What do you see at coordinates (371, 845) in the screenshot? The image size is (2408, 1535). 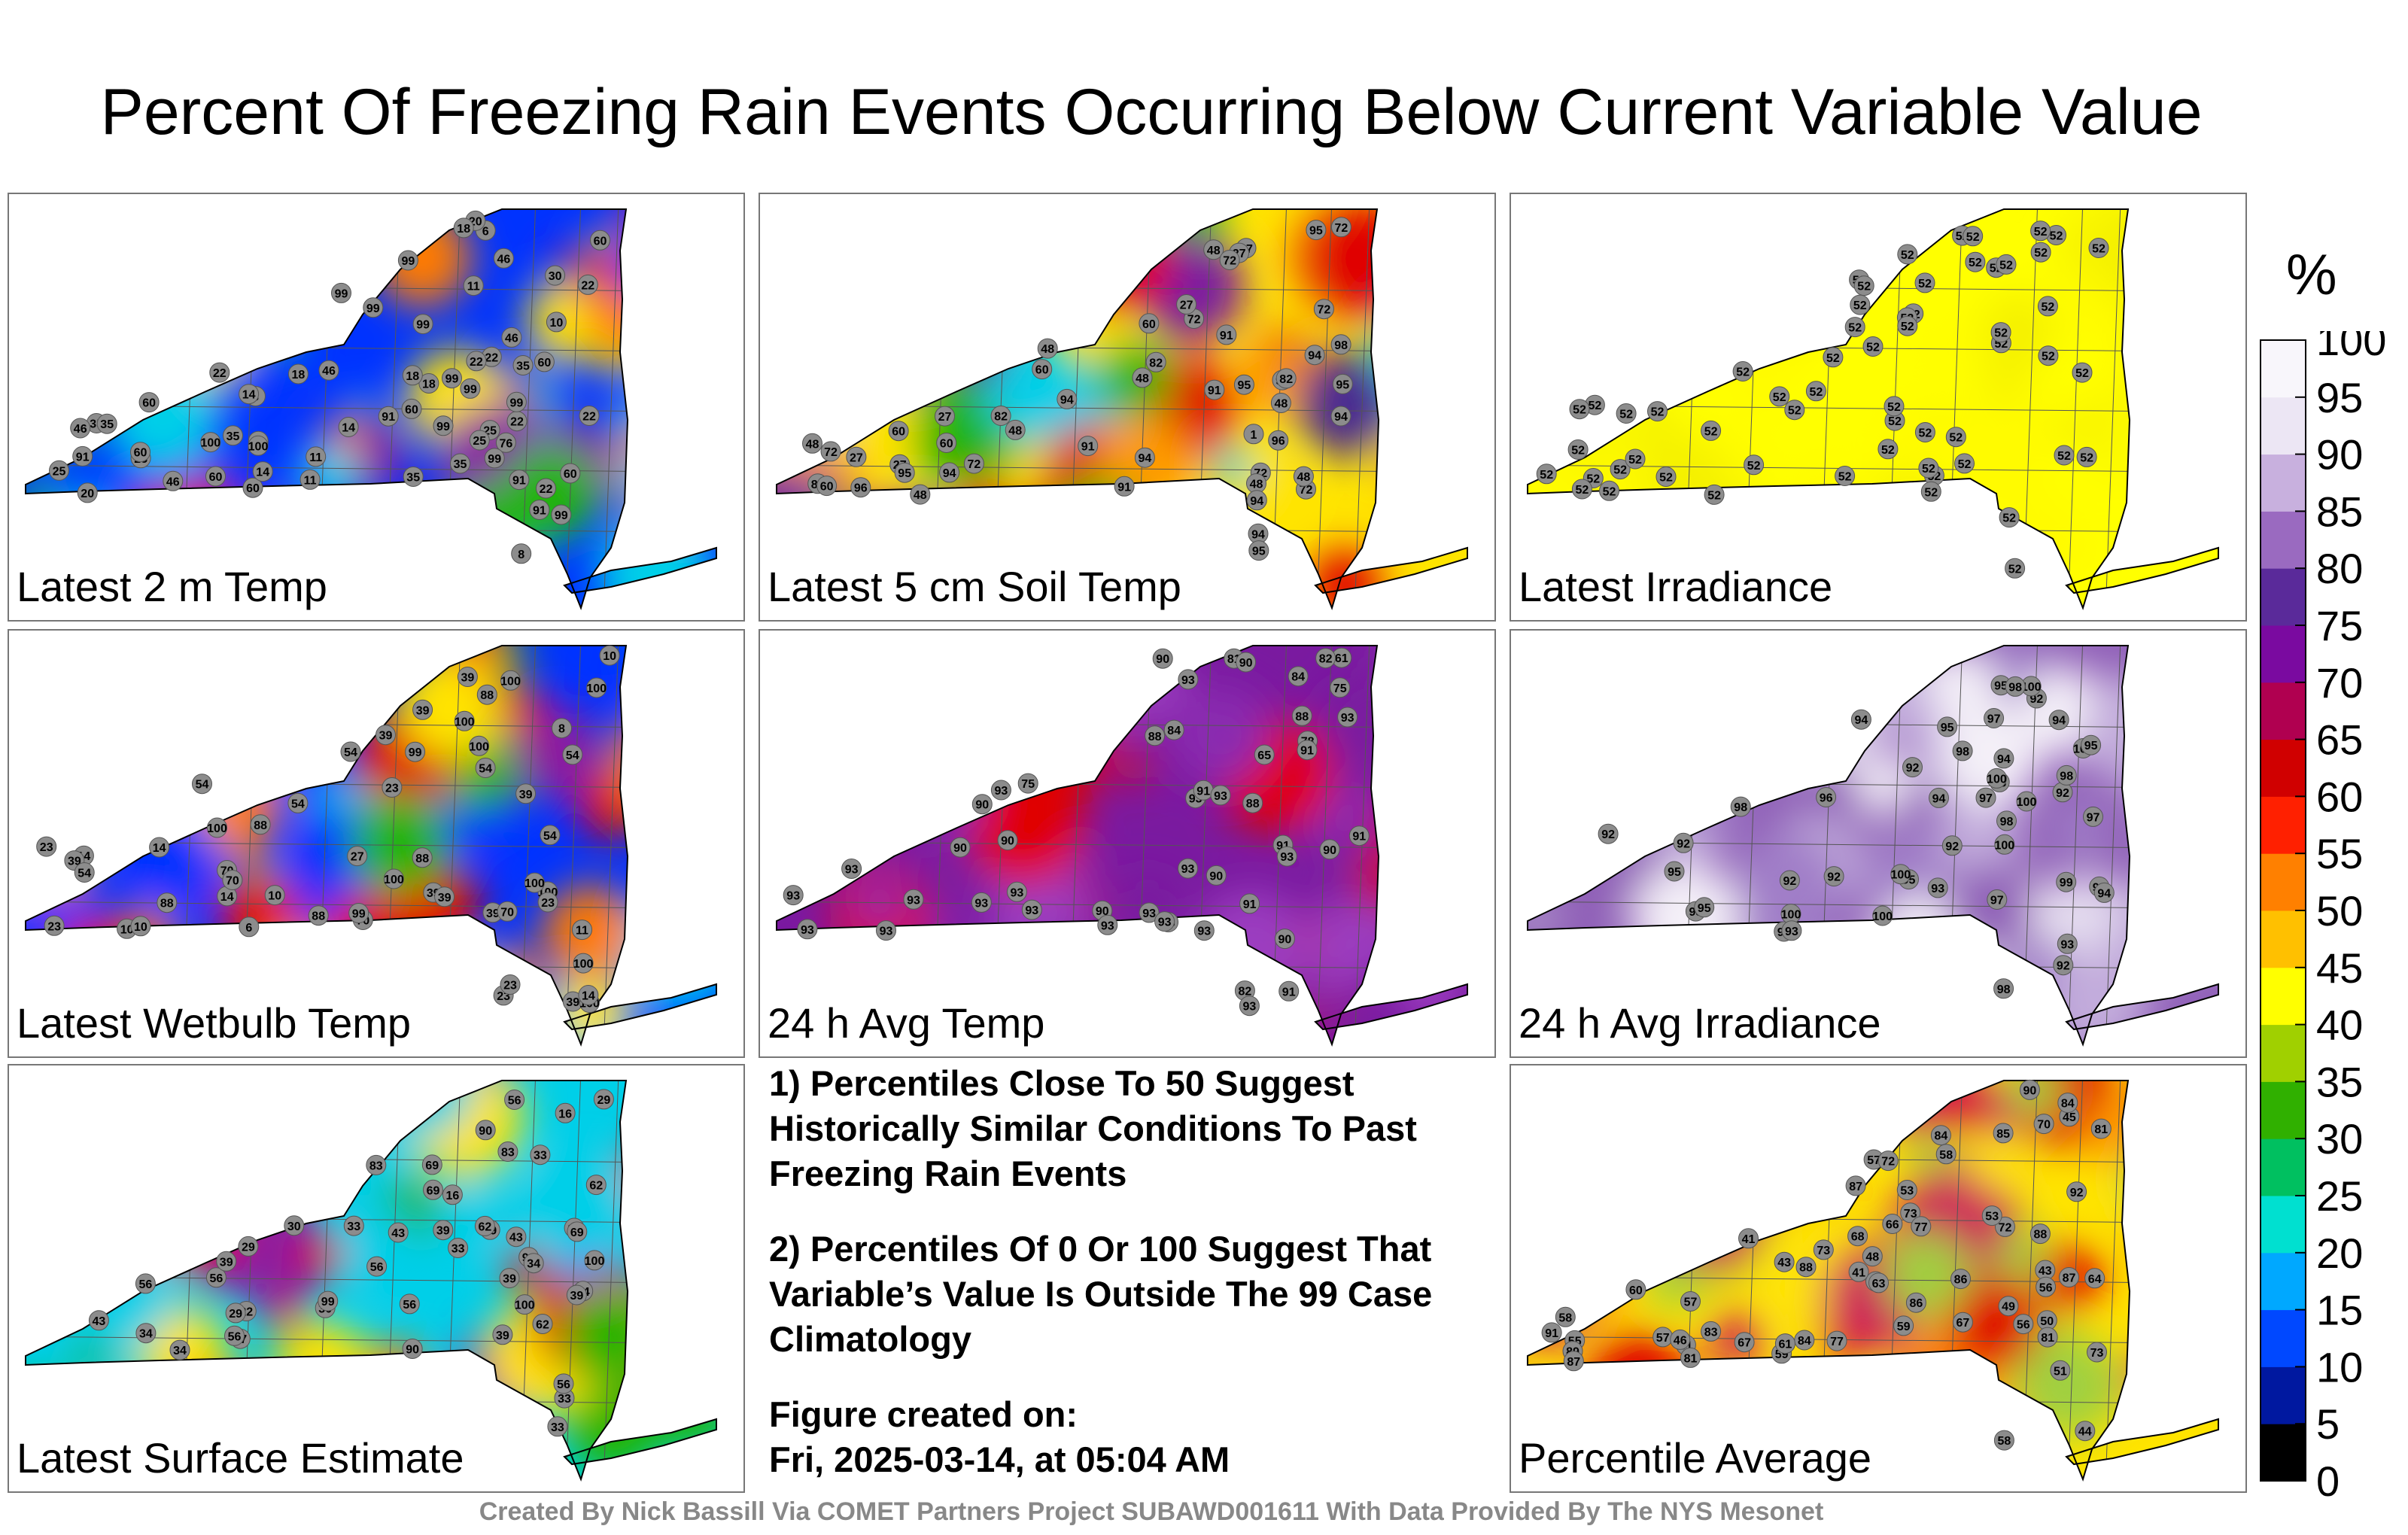 I see `percentile-field` at bounding box center [371, 845].